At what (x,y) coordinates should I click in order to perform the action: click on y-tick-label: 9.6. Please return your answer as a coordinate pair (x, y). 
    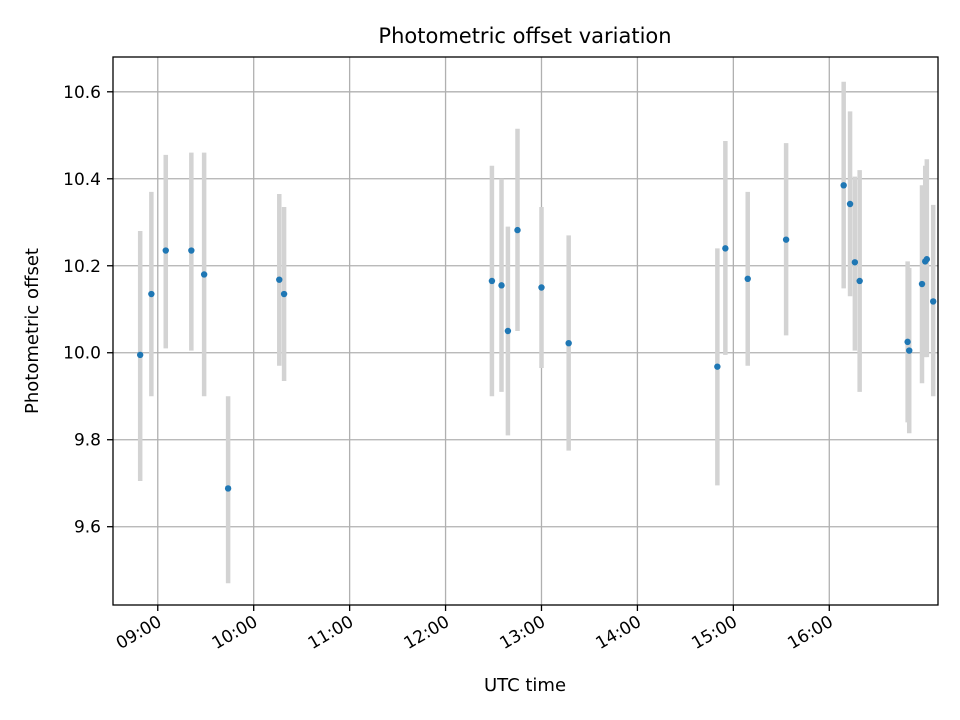
    Looking at the image, I should click on (87, 528).